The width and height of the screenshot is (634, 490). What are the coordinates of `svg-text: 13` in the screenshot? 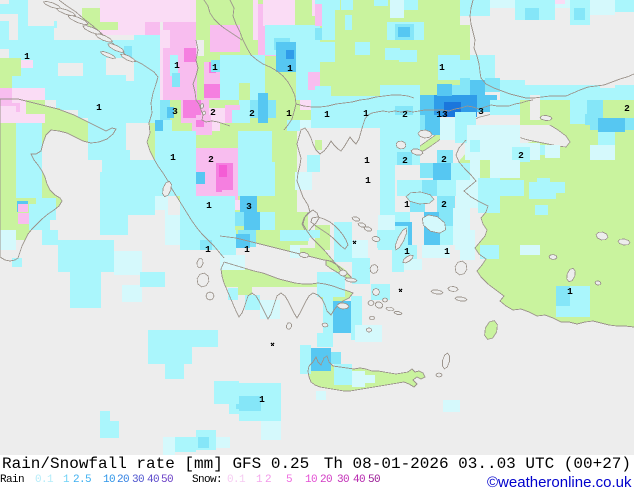 It's located at (442, 114).